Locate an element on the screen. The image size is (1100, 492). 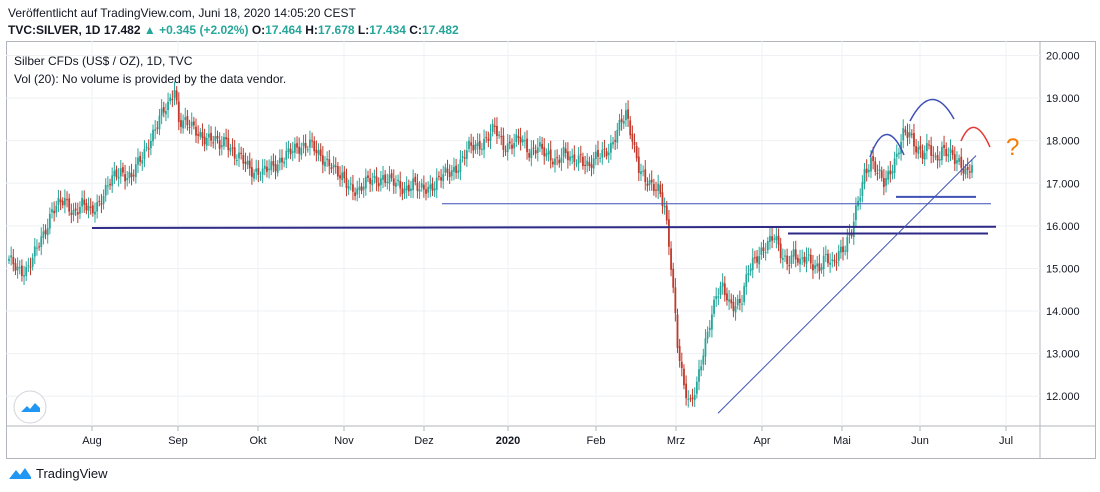
open-label: O: is located at coordinates (258, 30).